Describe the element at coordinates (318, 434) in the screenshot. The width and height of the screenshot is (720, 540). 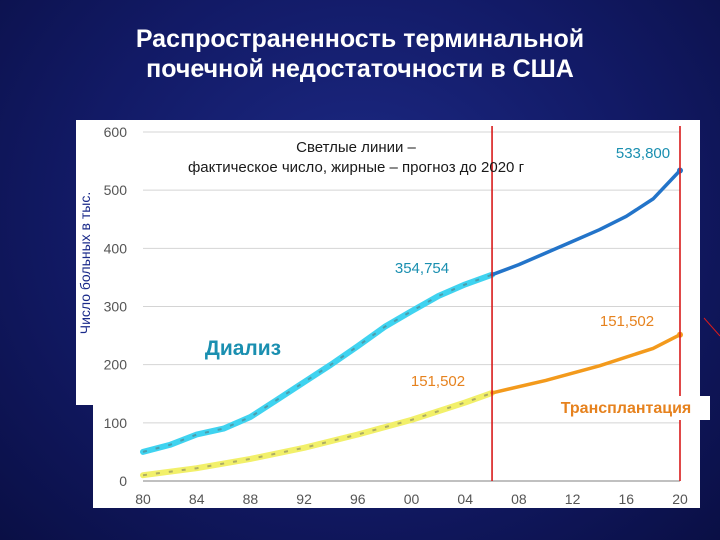
I see `transplant-actual-line` at that location.